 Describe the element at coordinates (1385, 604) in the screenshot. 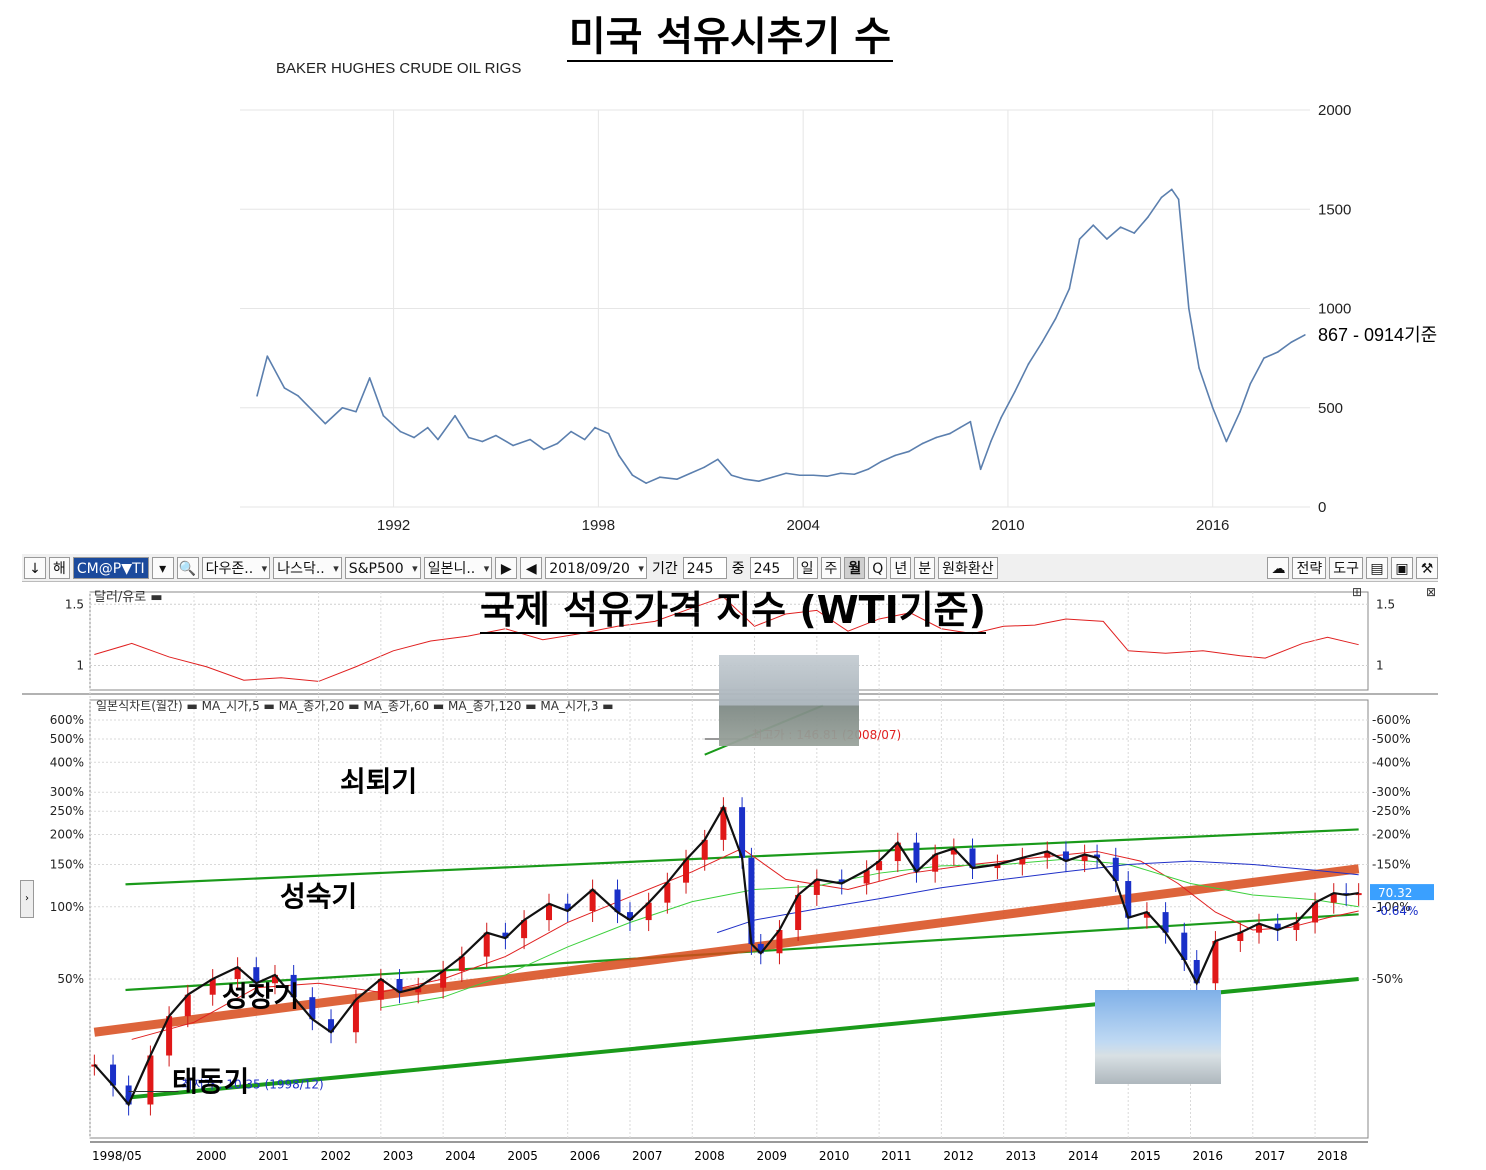

I see `fx-y-tick-right: 1.5` at that location.